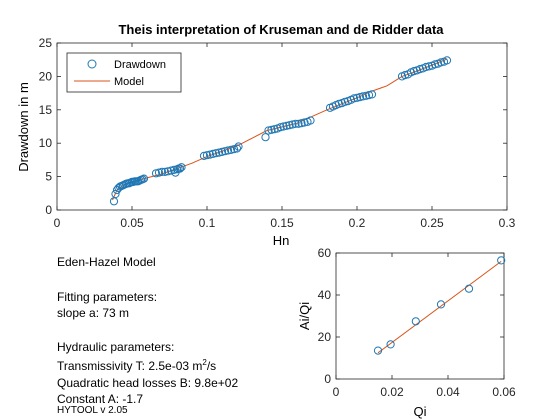  I want to click on legend-marker-drawdown, so click(92, 64).